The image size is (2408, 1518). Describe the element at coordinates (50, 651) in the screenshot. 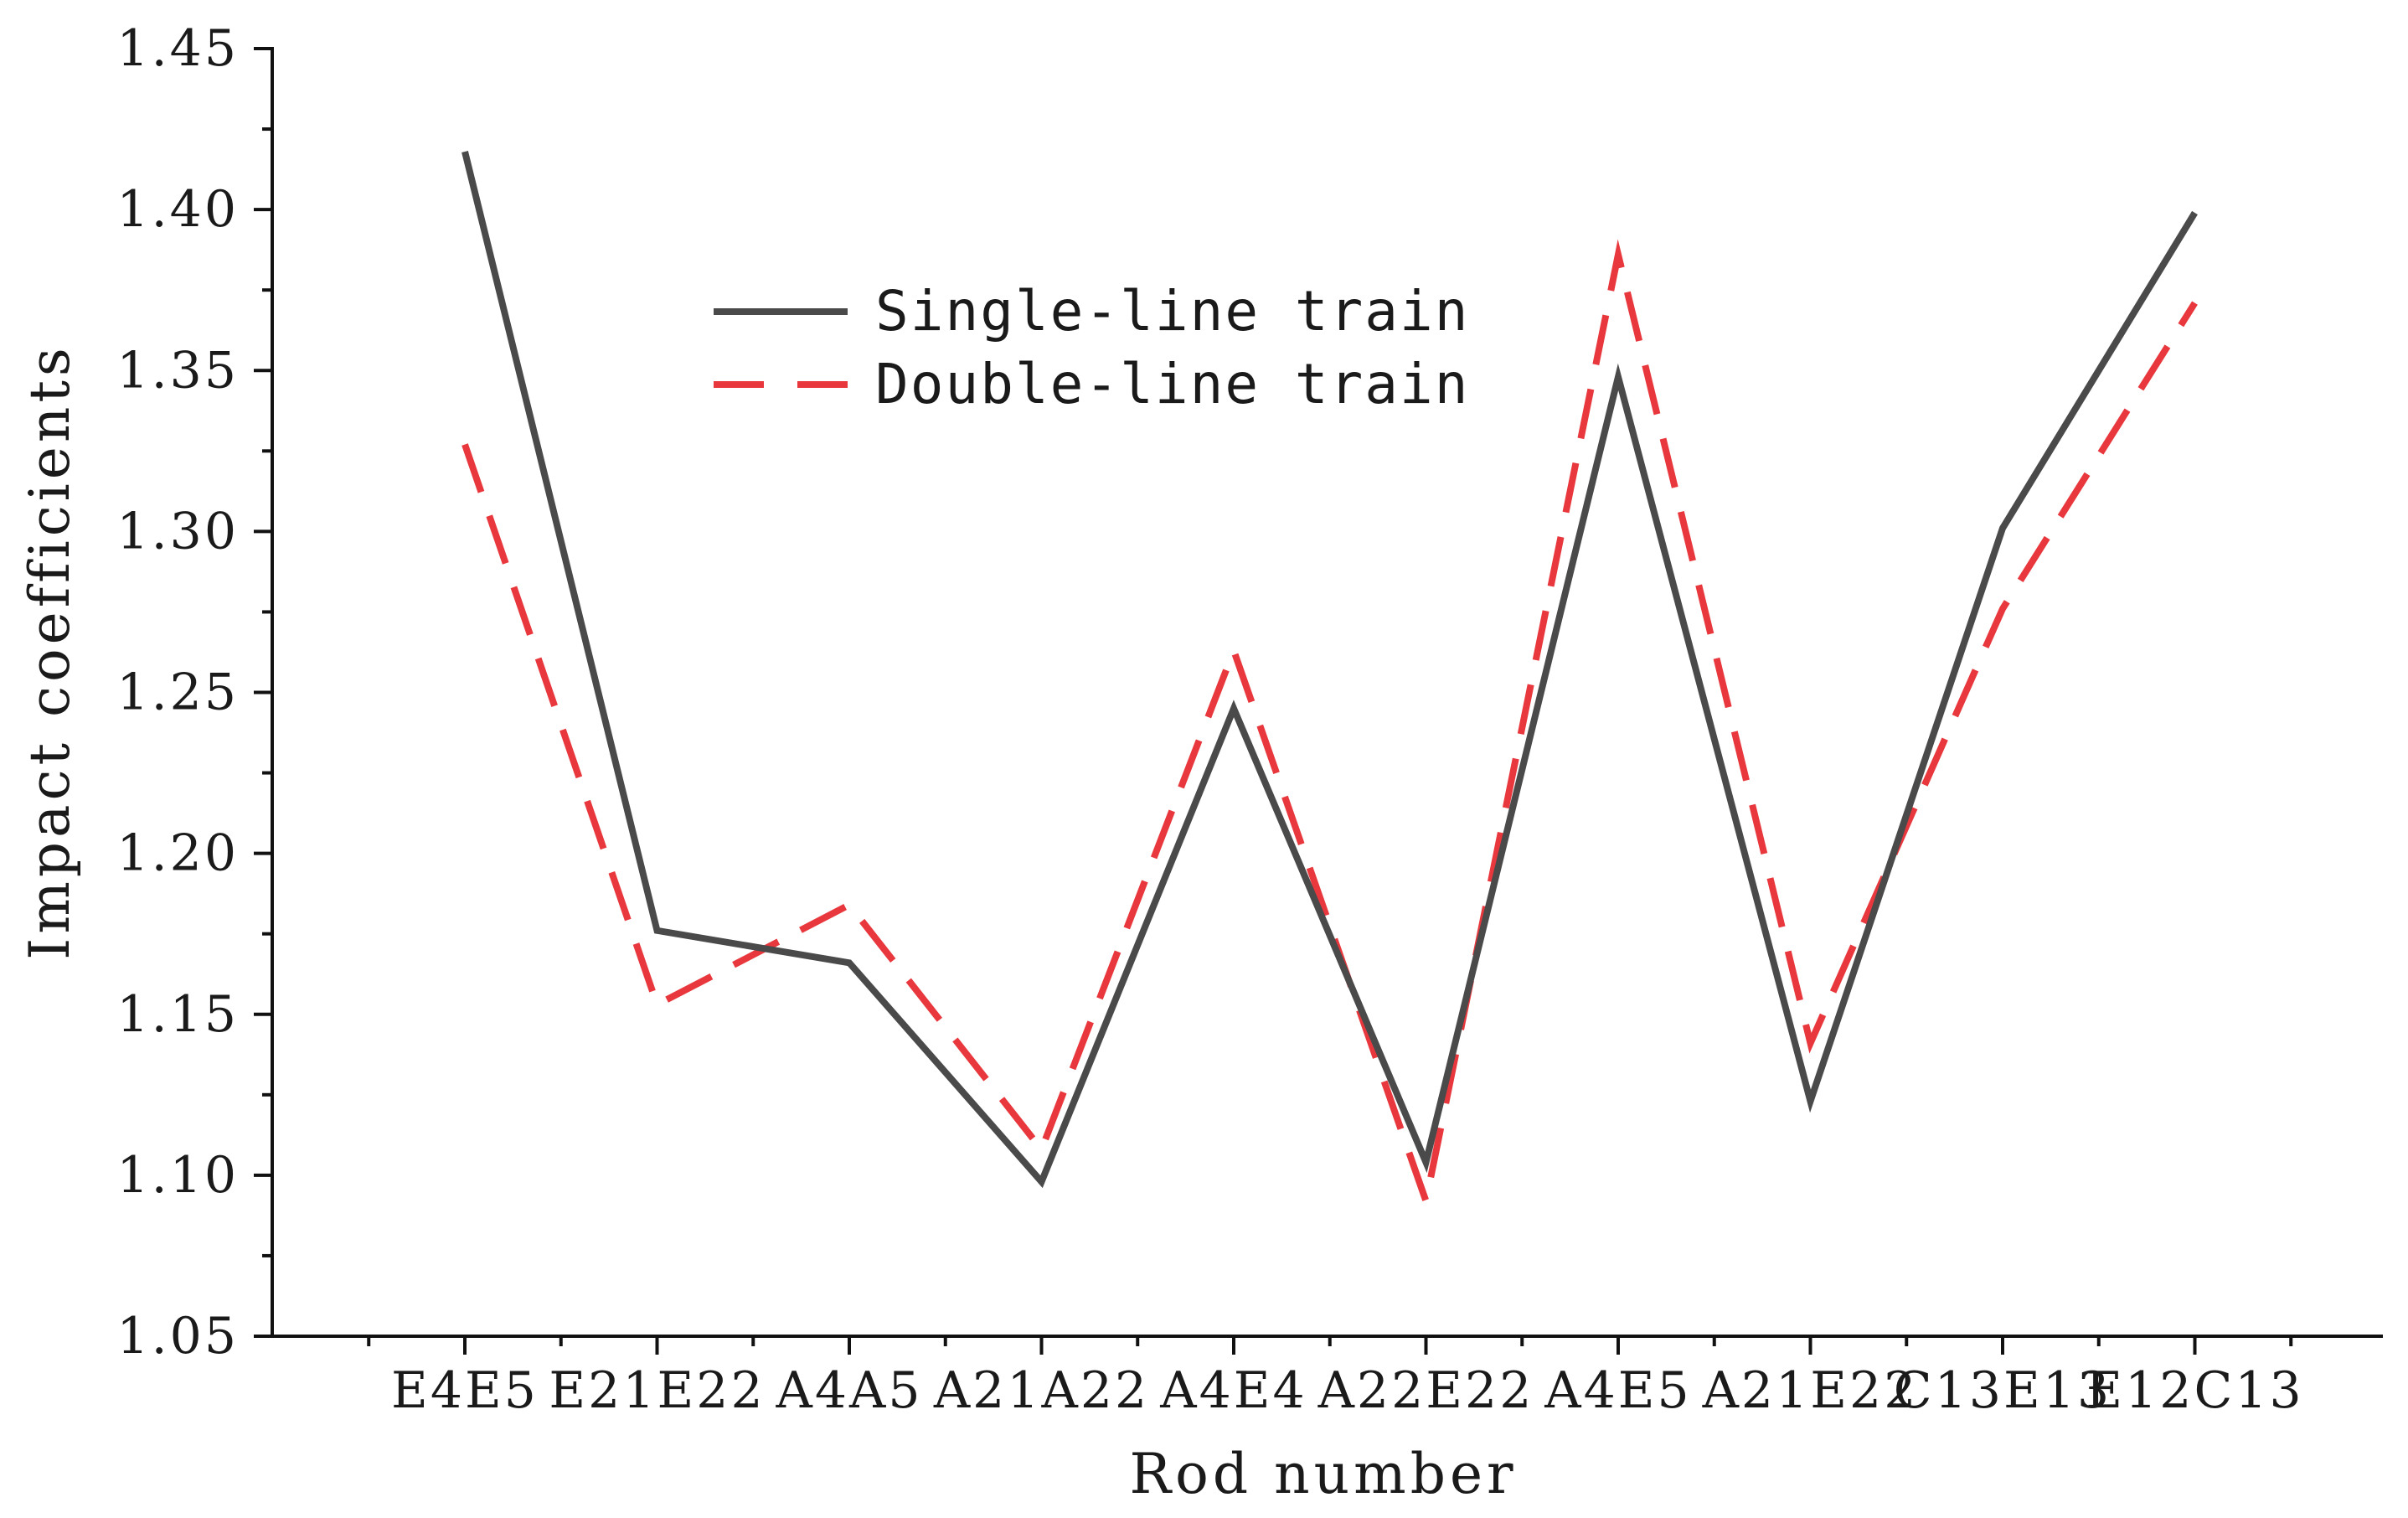

I see `y-axis-title: Impact coefficients` at that location.